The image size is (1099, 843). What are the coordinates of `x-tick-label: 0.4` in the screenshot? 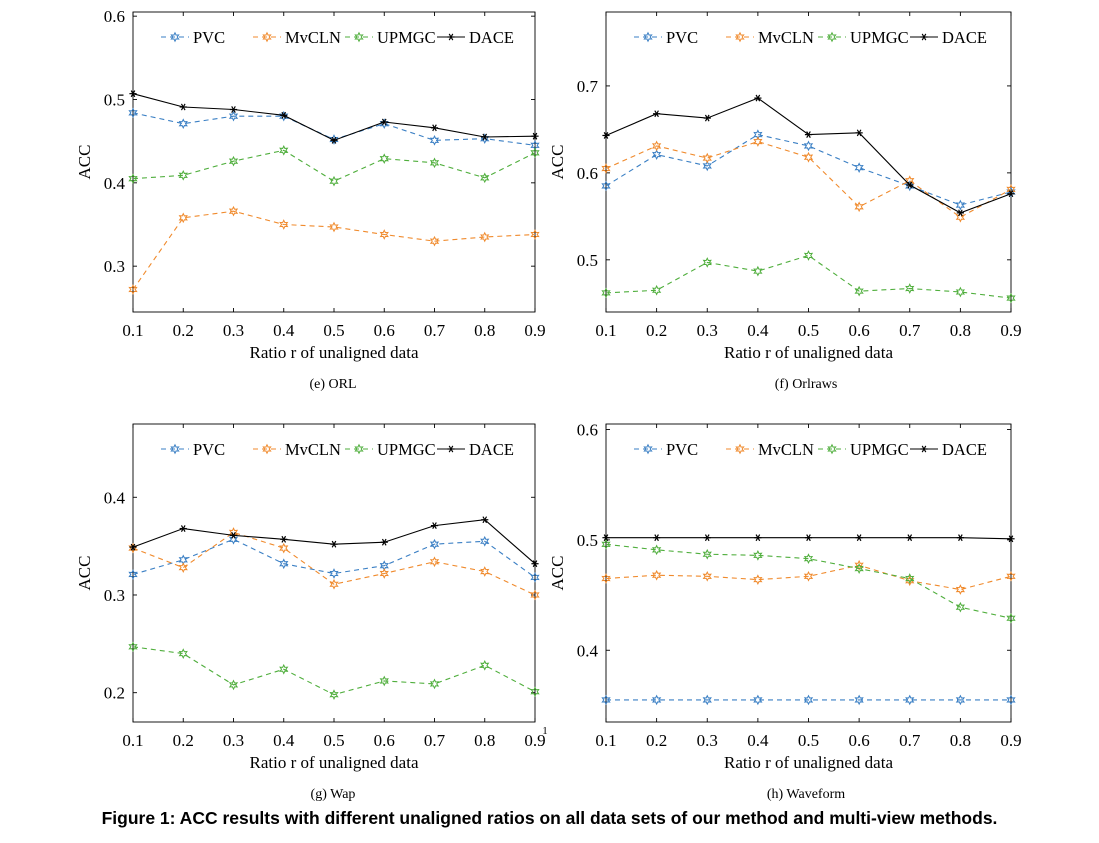 It's located at (284, 740).